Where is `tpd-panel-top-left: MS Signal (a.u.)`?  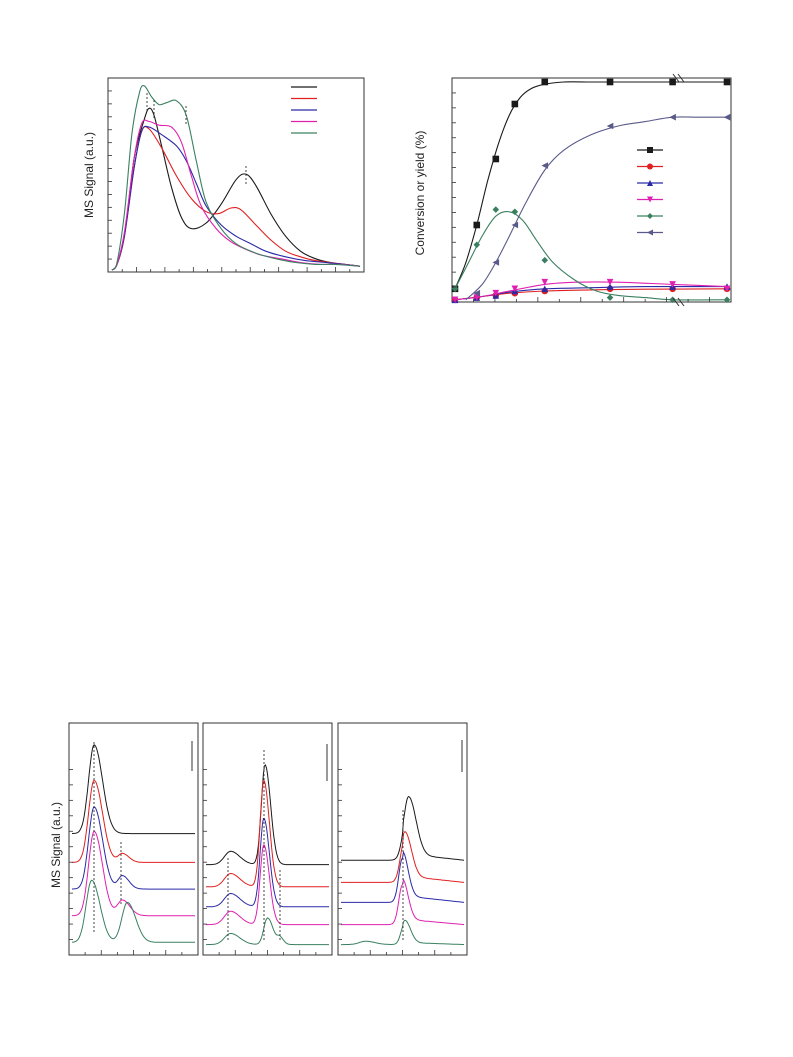 tpd-panel-top-left: MS Signal (a.u.) is located at coordinates (223, 175).